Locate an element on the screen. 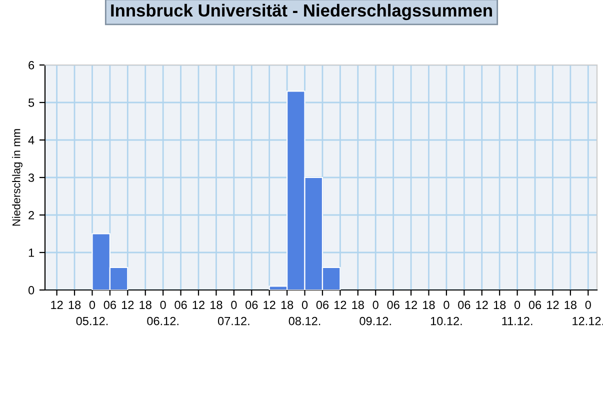 This screenshot has height=400, width=603. y-tick-label: 1 is located at coordinates (31, 252).